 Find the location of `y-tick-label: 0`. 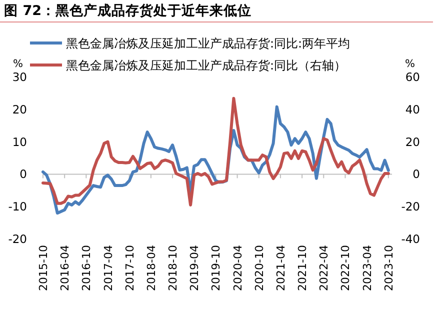

y-tick-label: 0 is located at coordinates (23, 174).